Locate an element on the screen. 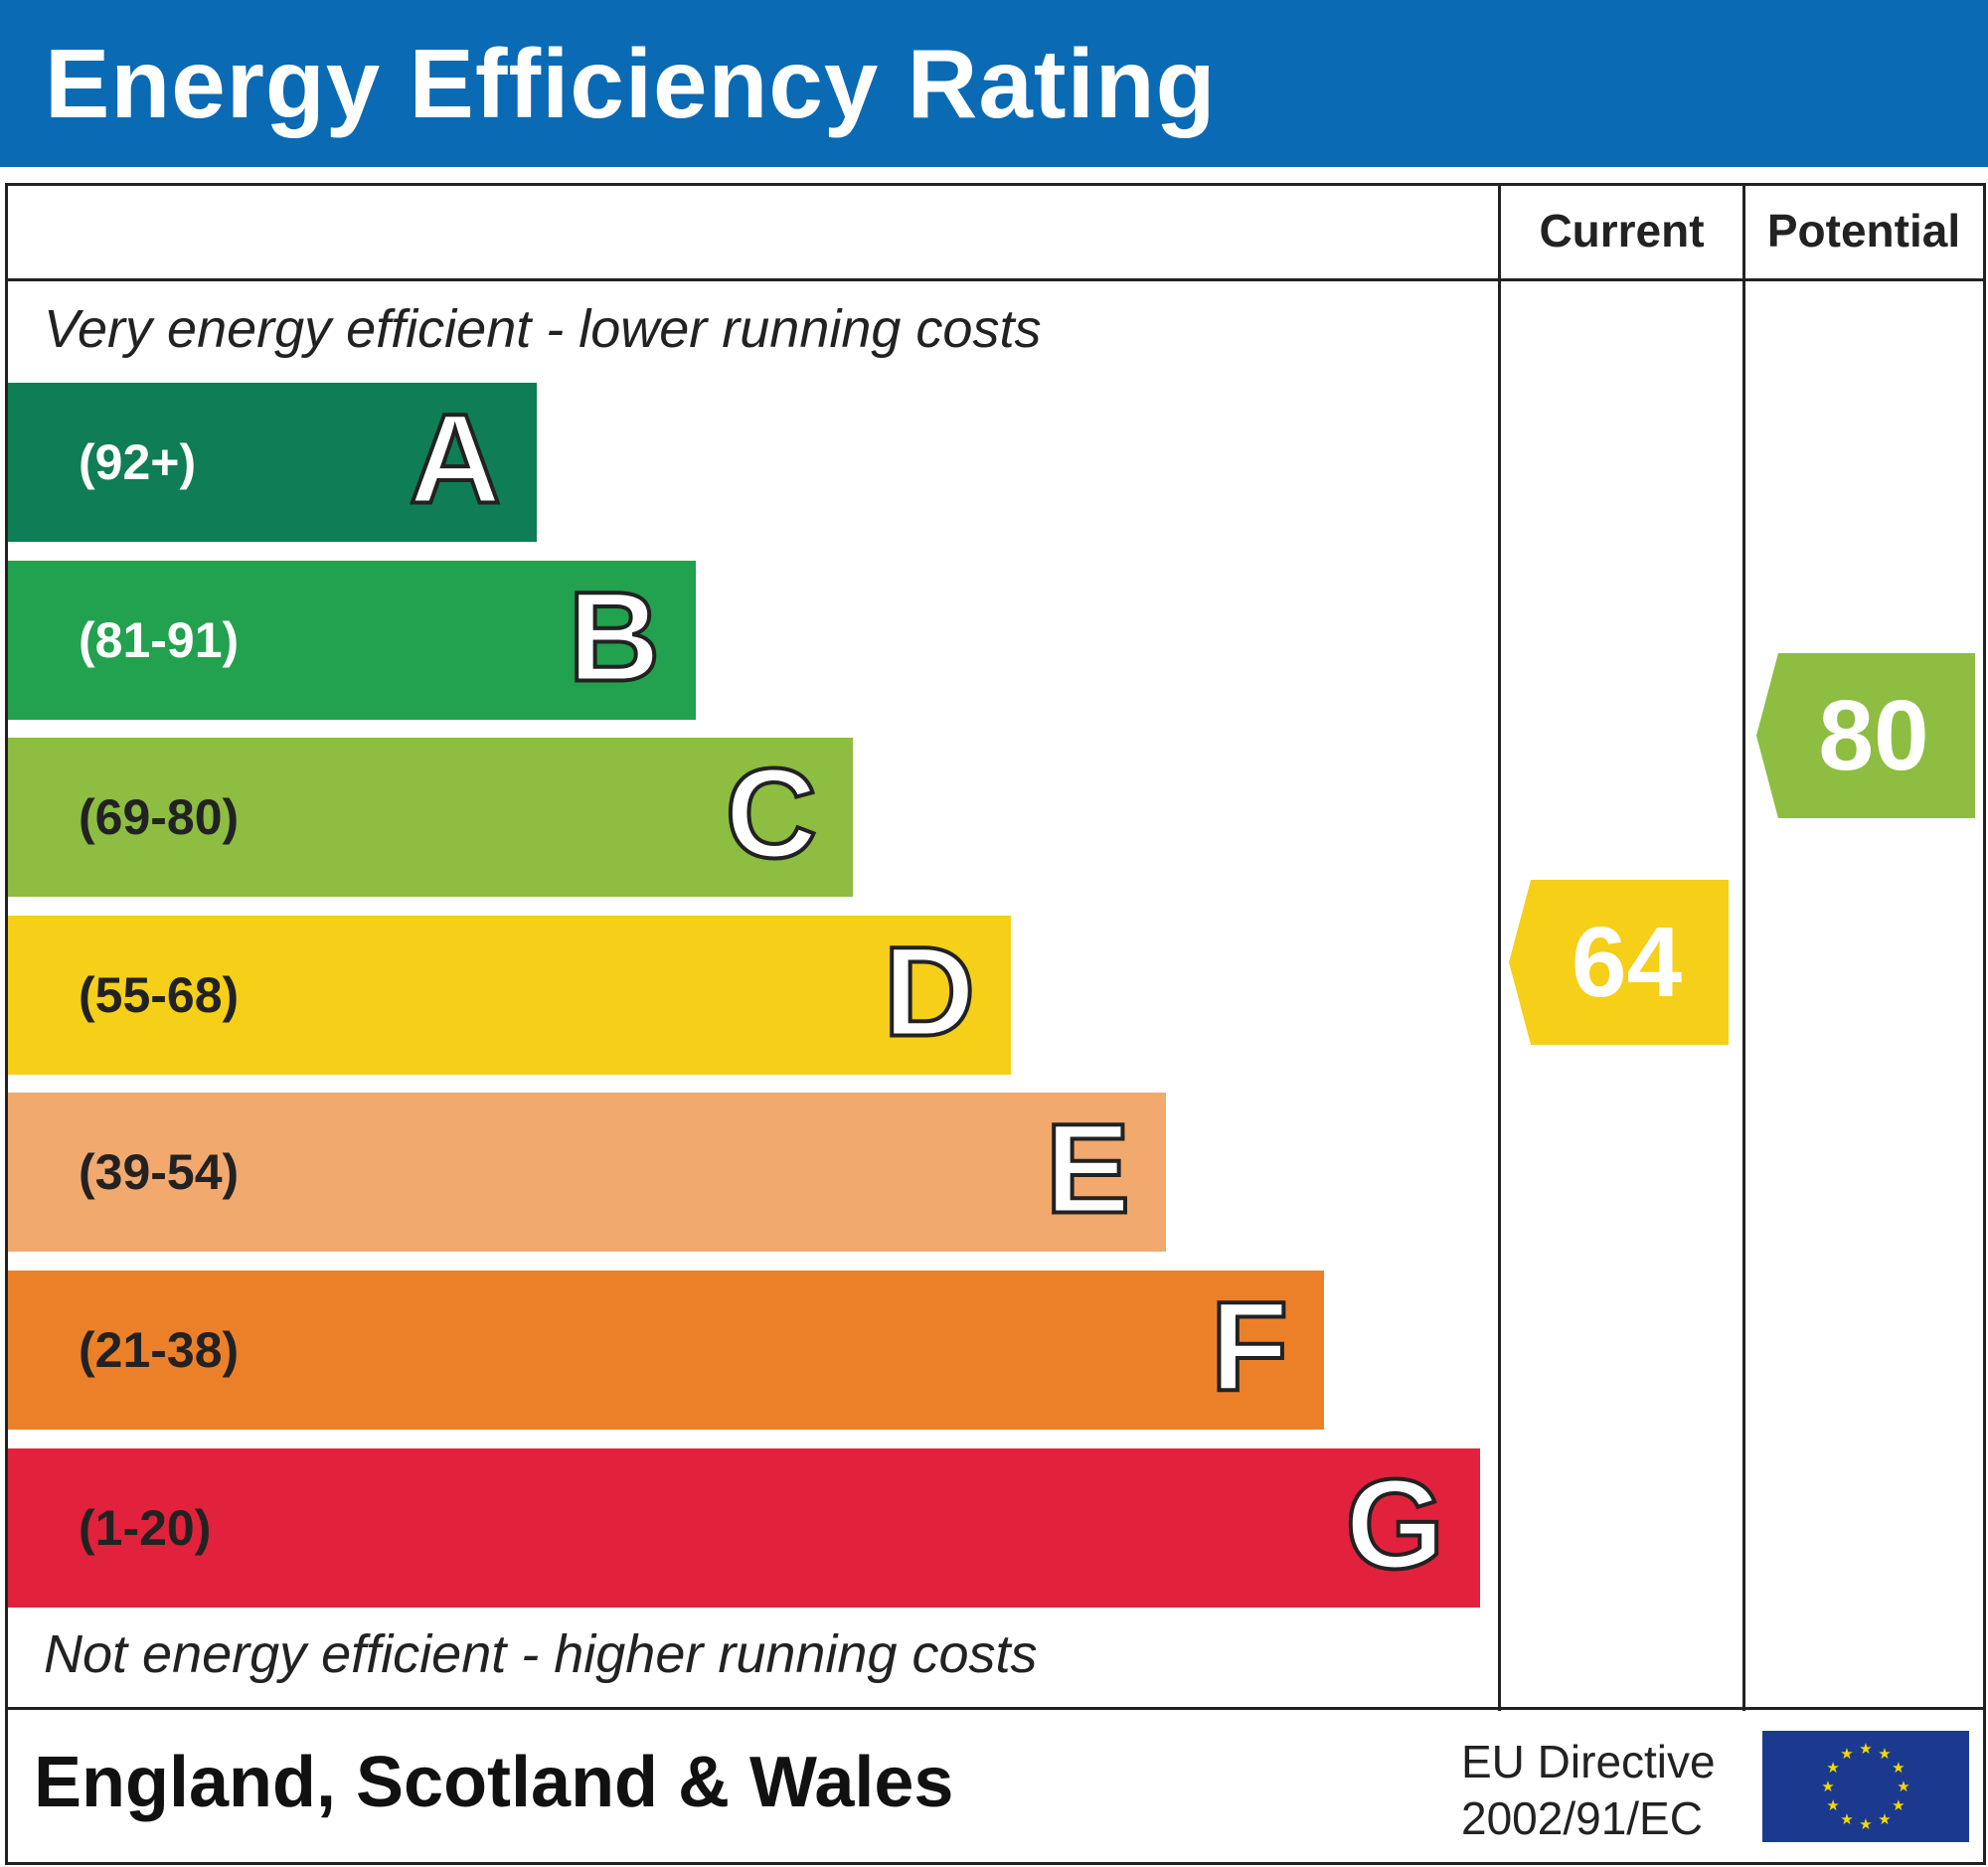  band-letter: C is located at coordinates (771, 815).